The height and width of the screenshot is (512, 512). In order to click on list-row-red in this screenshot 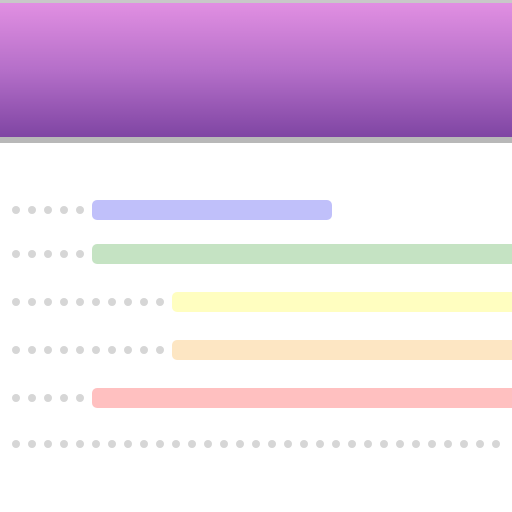, I will do `click(256, 398)`.